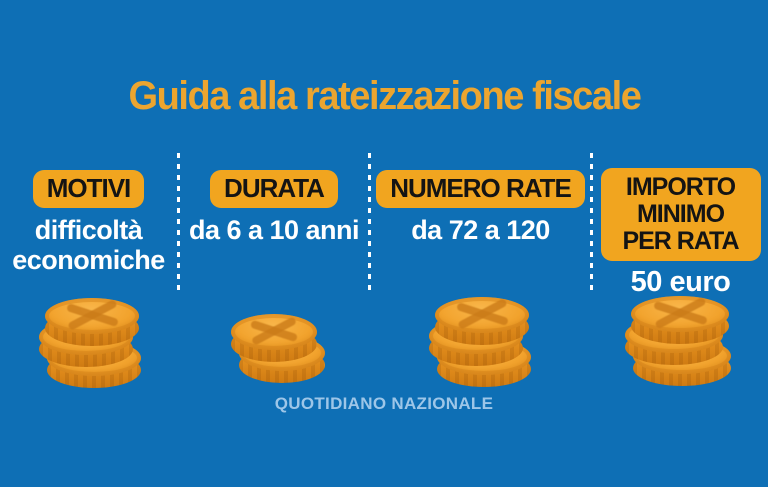 The height and width of the screenshot is (487, 768). Describe the element at coordinates (274, 229) in the screenshot. I see `value-durata: da 6 a 10 anni` at that location.